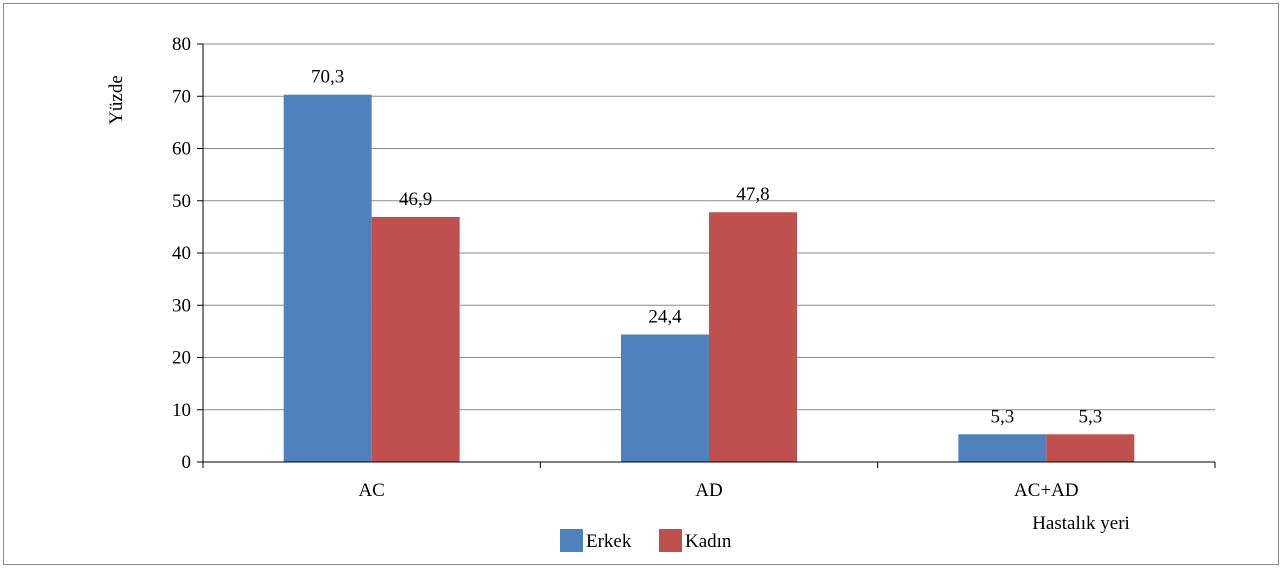 The width and height of the screenshot is (1284, 569). Describe the element at coordinates (1090, 448) in the screenshot. I see `bar-kadn-acad` at that location.